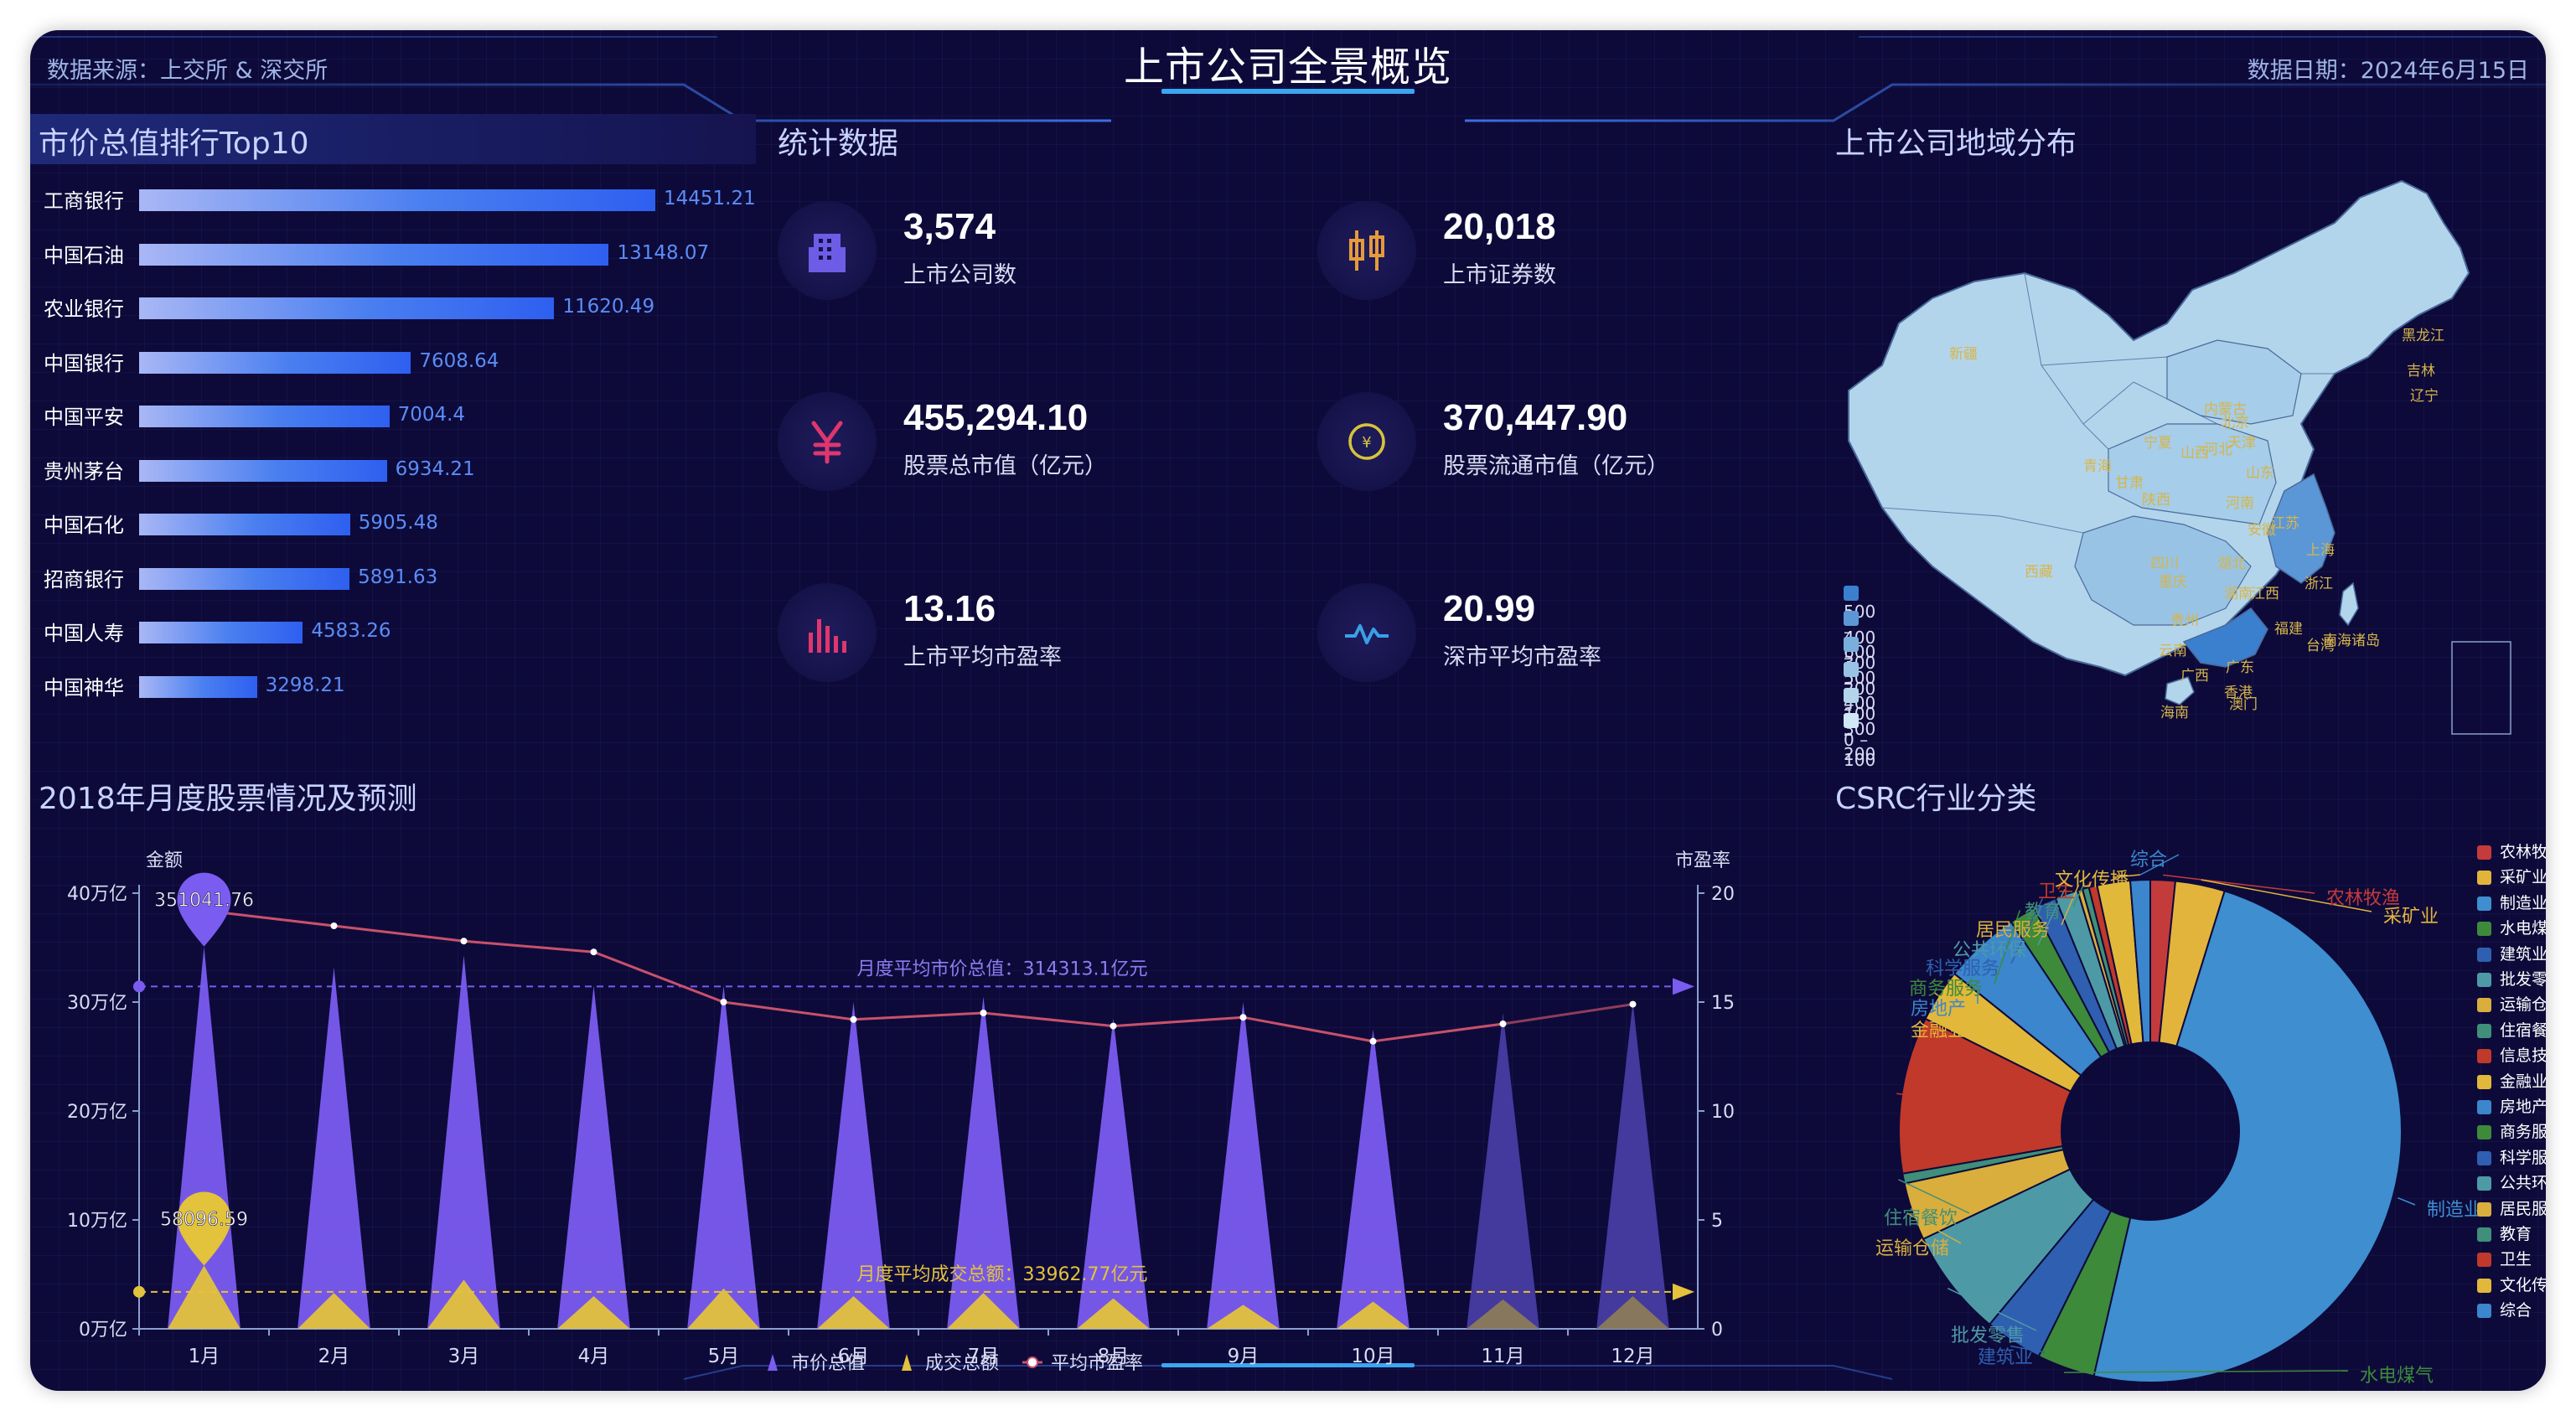 Image resolution: width=2576 pixels, height=1421 pixels. Describe the element at coordinates (2173, 582) in the screenshot. I see `province-label: 重庆` at that location.